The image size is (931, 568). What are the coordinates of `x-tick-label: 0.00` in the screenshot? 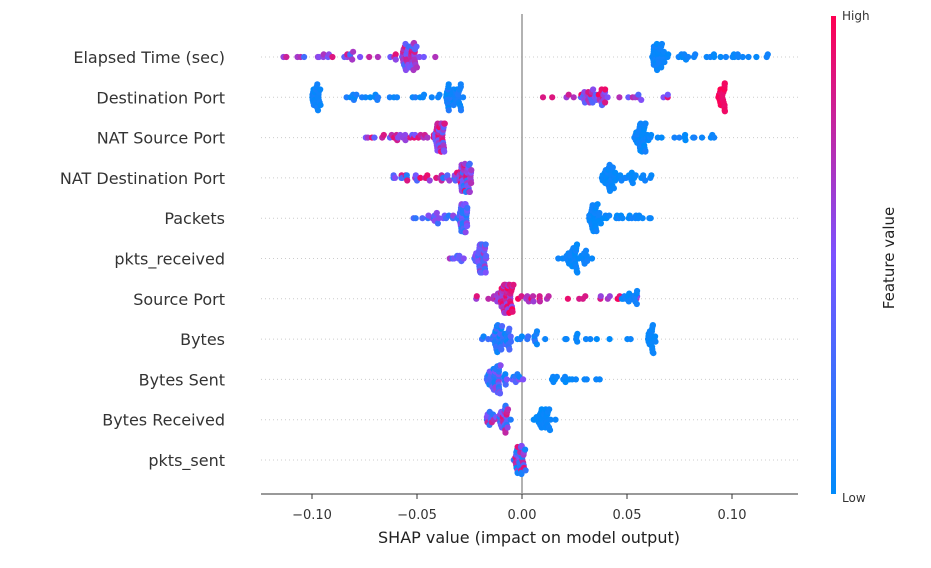 It's located at (522, 515).